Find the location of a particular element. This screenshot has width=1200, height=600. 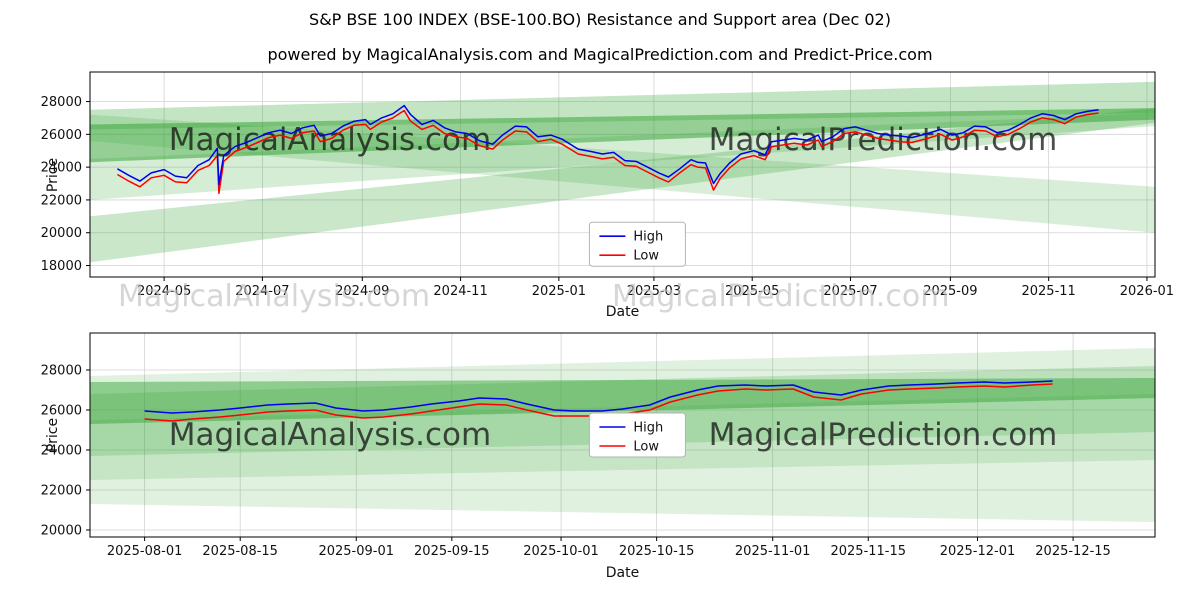

x-tick-label: 2024-07 is located at coordinates (262, 291).